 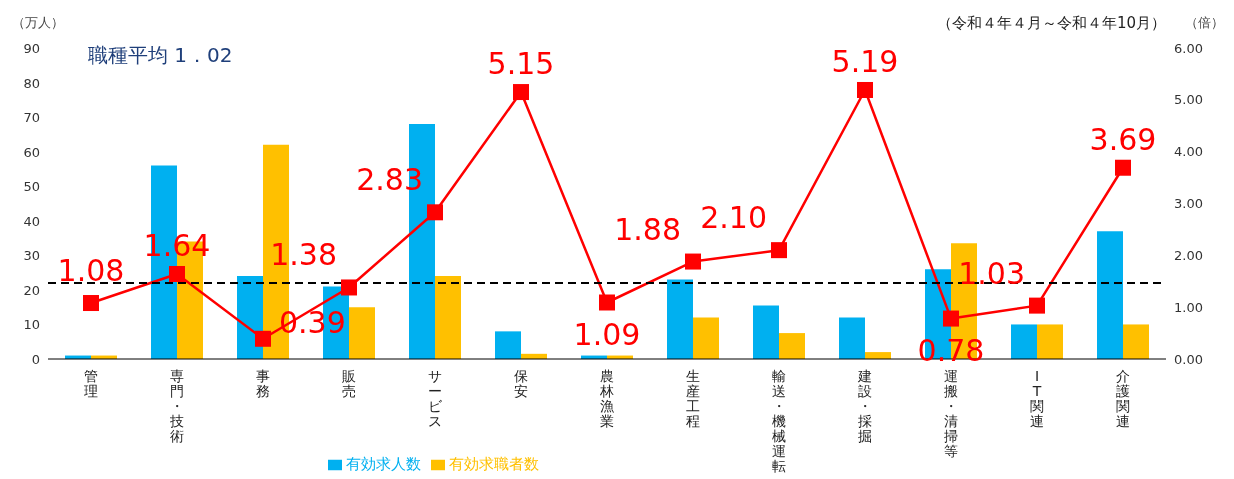 I want to click on data-label: 0.78, so click(x=951, y=350).